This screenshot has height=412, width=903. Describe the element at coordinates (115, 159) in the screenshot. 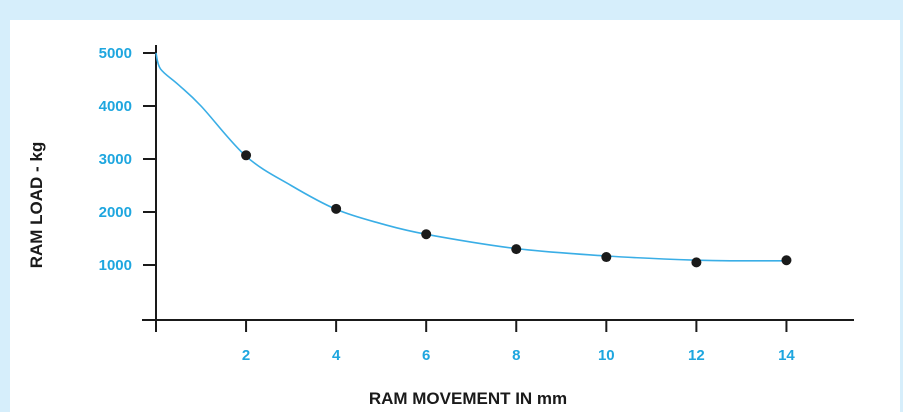

I see `y-tick-label-3000: 3000` at that location.